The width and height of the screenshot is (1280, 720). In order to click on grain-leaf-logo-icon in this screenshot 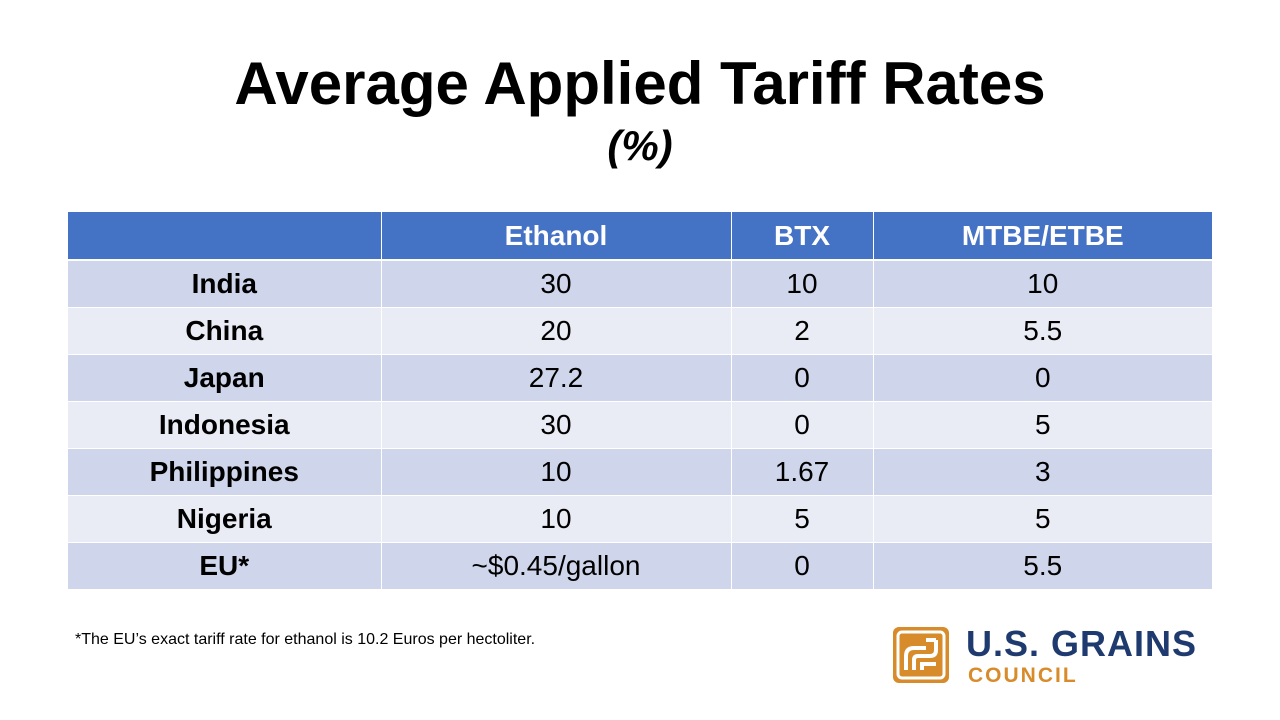, I will do `click(921, 655)`.